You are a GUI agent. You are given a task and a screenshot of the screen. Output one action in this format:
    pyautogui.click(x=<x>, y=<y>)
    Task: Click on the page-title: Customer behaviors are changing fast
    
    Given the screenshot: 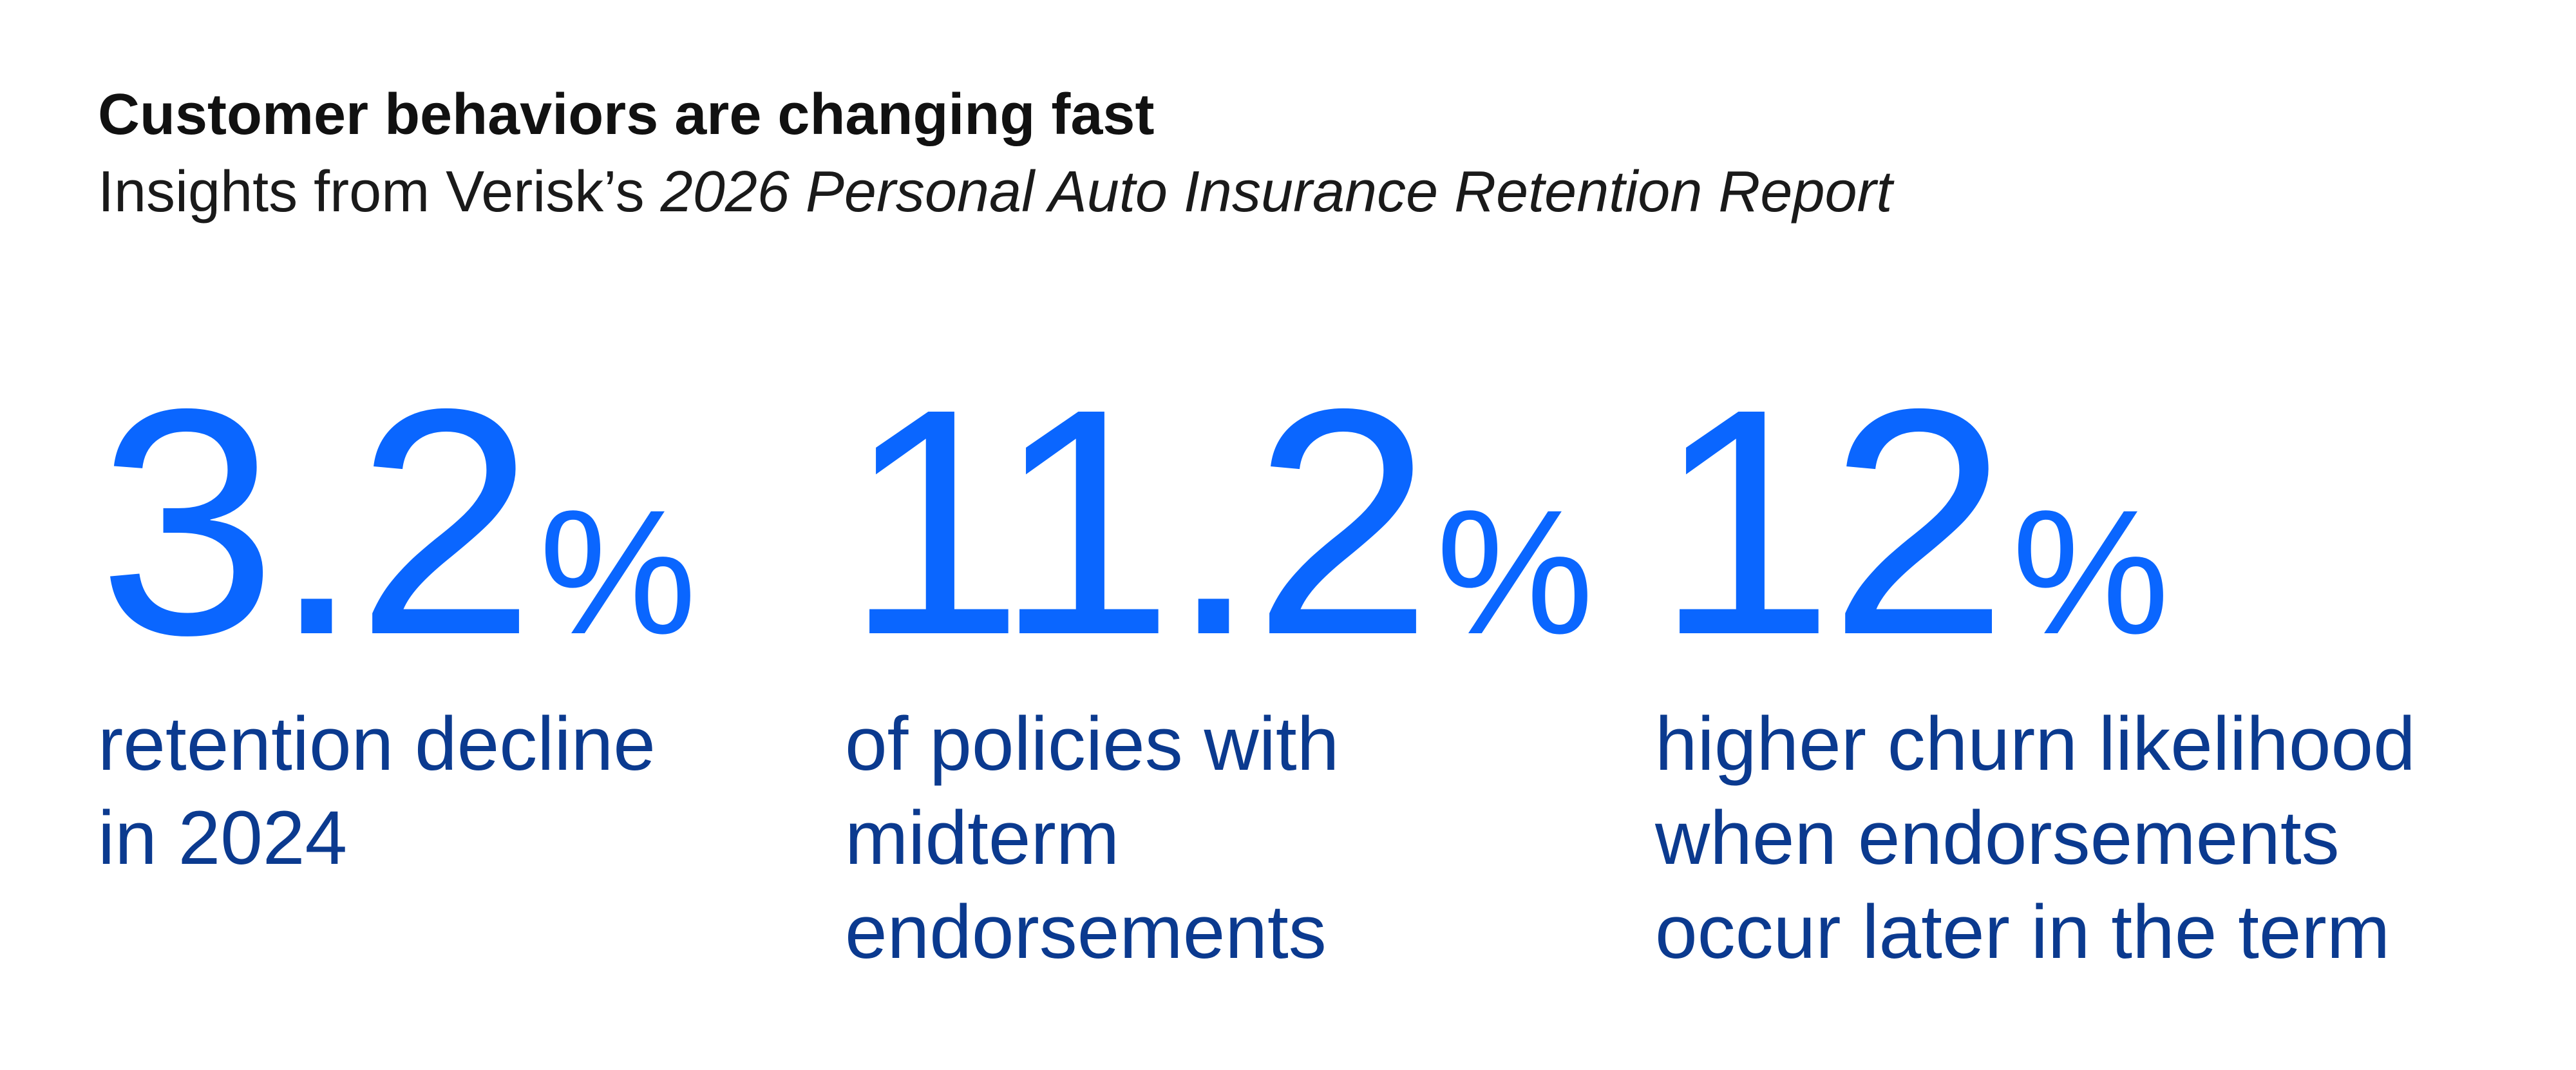 What is the action you would take?
    pyautogui.click(x=626, y=114)
    